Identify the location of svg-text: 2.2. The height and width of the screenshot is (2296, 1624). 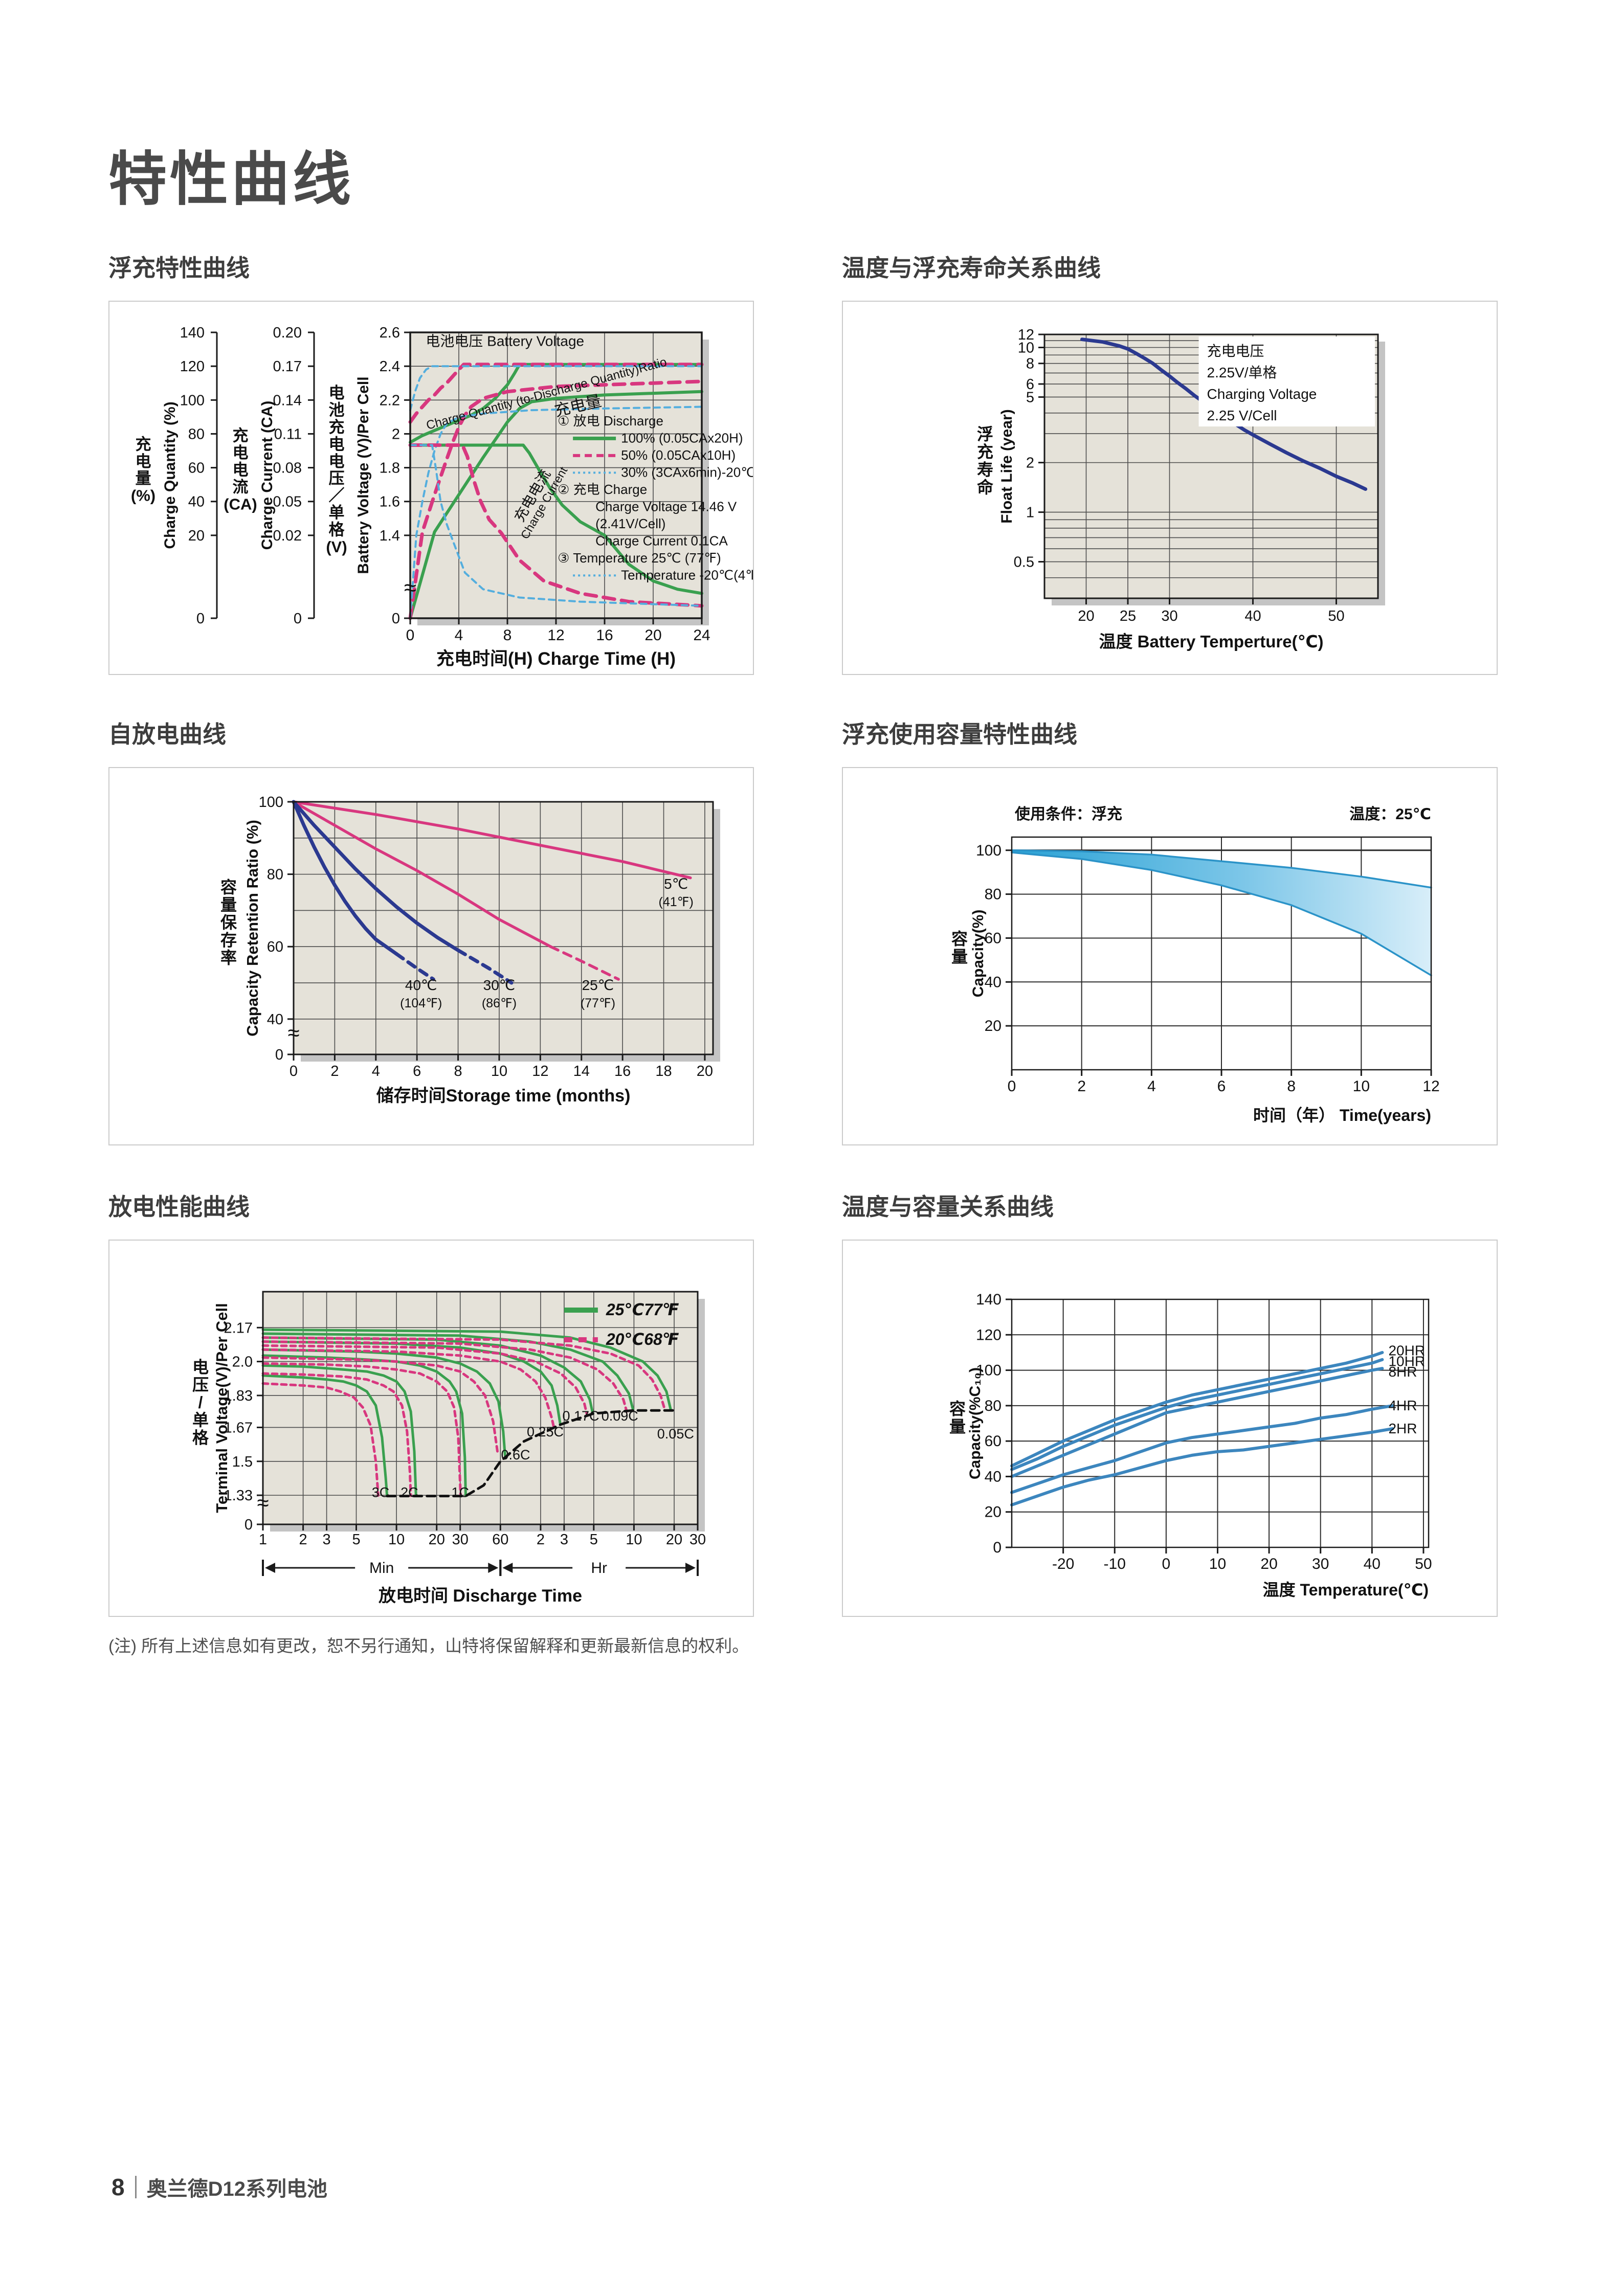
(390, 401).